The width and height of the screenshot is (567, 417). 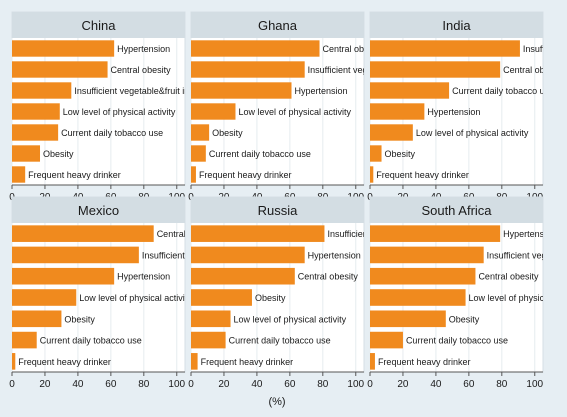 I want to click on panel-title: Russia, so click(x=278, y=210).